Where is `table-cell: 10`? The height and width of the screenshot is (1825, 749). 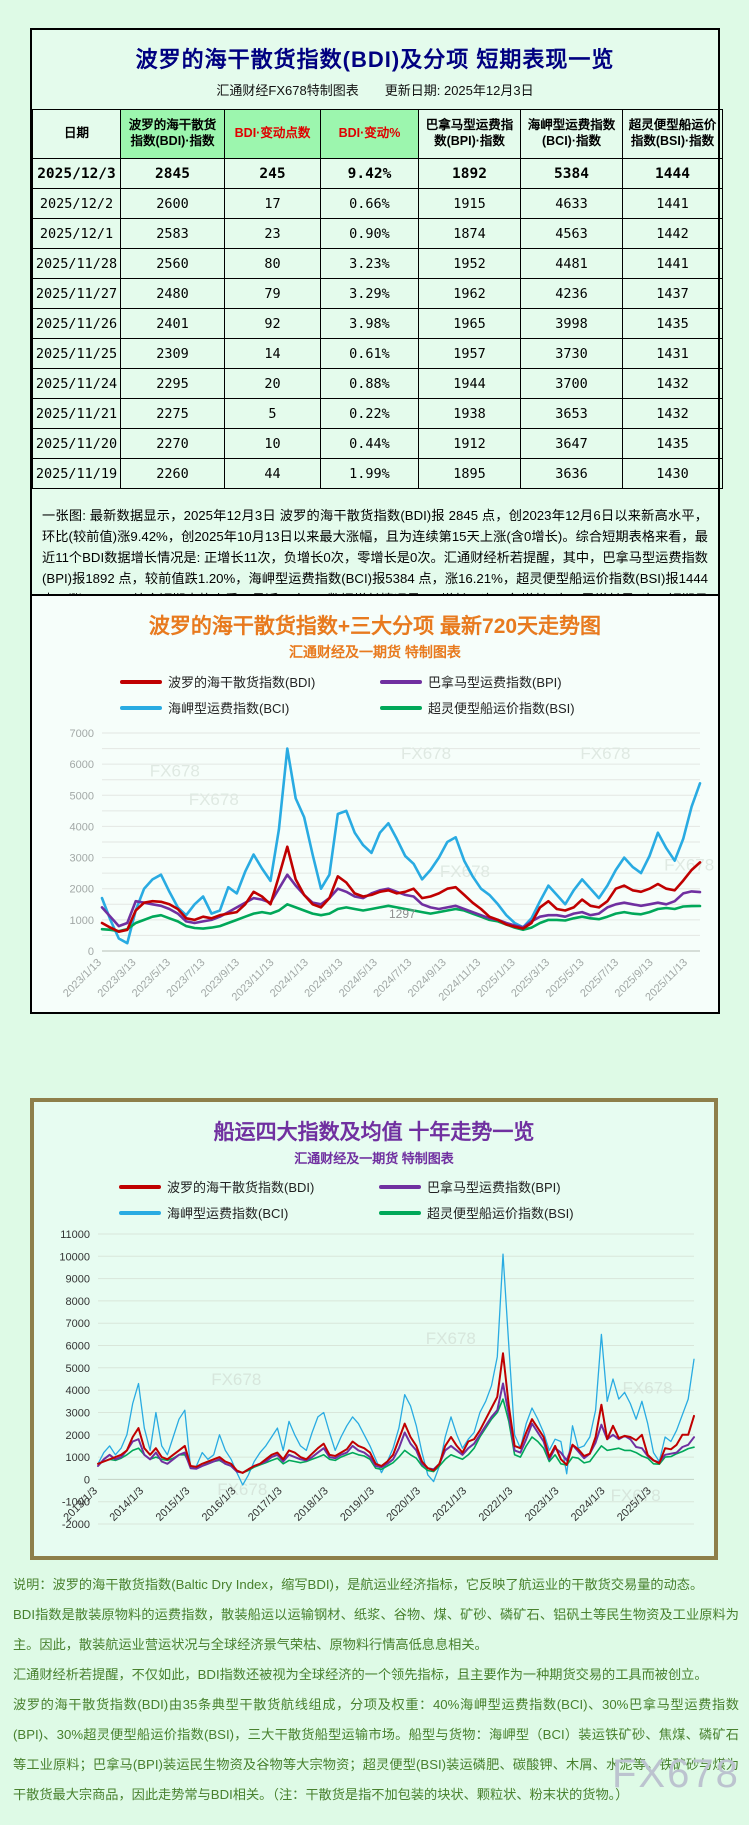 table-cell: 10 is located at coordinates (272, 443).